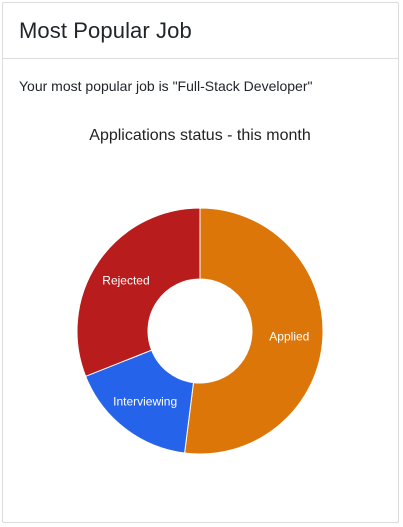 This screenshot has width=403, height=527. Describe the element at coordinates (105, 30) in the screenshot. I see `card-title: Most Popular Job` at that location.